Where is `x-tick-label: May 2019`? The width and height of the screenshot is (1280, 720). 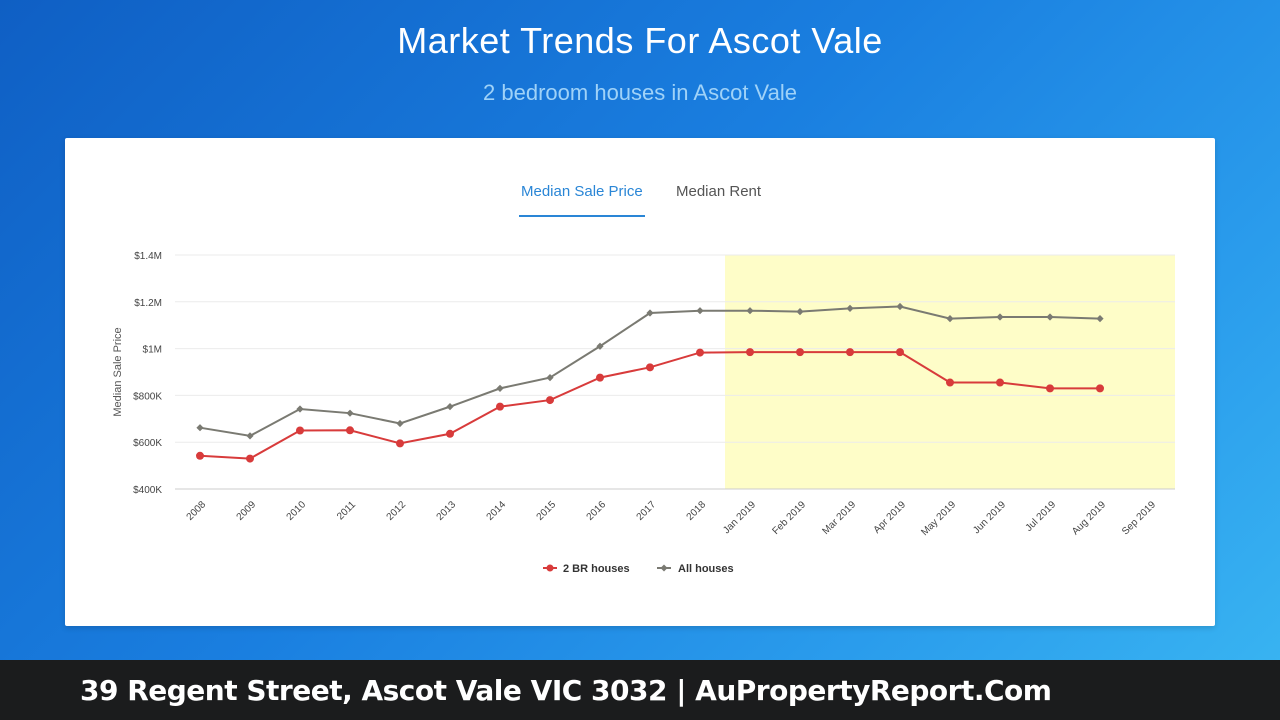
x-tick-label: May 2019 is located at coordinates (938, 518).